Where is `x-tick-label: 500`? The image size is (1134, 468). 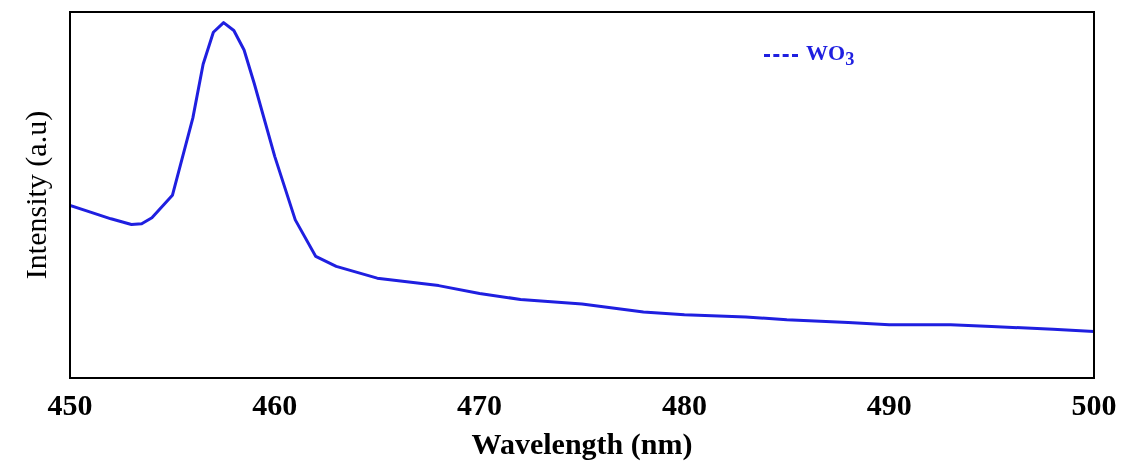
x-tick-label: 500 is located at coordinates (1094, 404).